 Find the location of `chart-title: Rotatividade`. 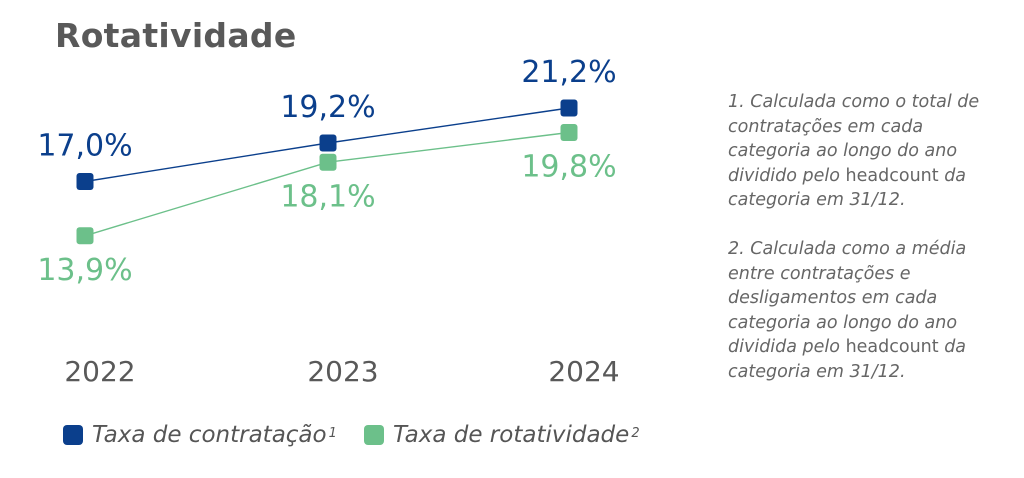

chart-title: Rotatividade is located at coordinates (176, 35).